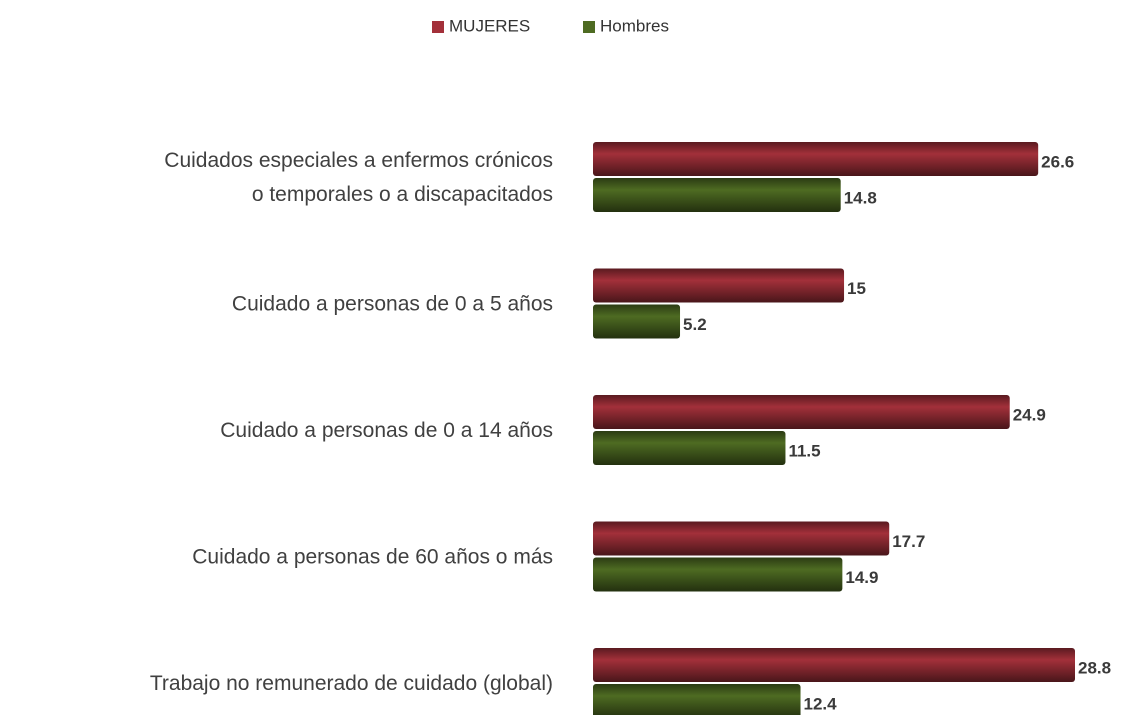 This screenshot has height=715, width=1130. Describe the element at coordinates (1094, 667) in the screenshot. I see `value-label: 28.8` at that location.